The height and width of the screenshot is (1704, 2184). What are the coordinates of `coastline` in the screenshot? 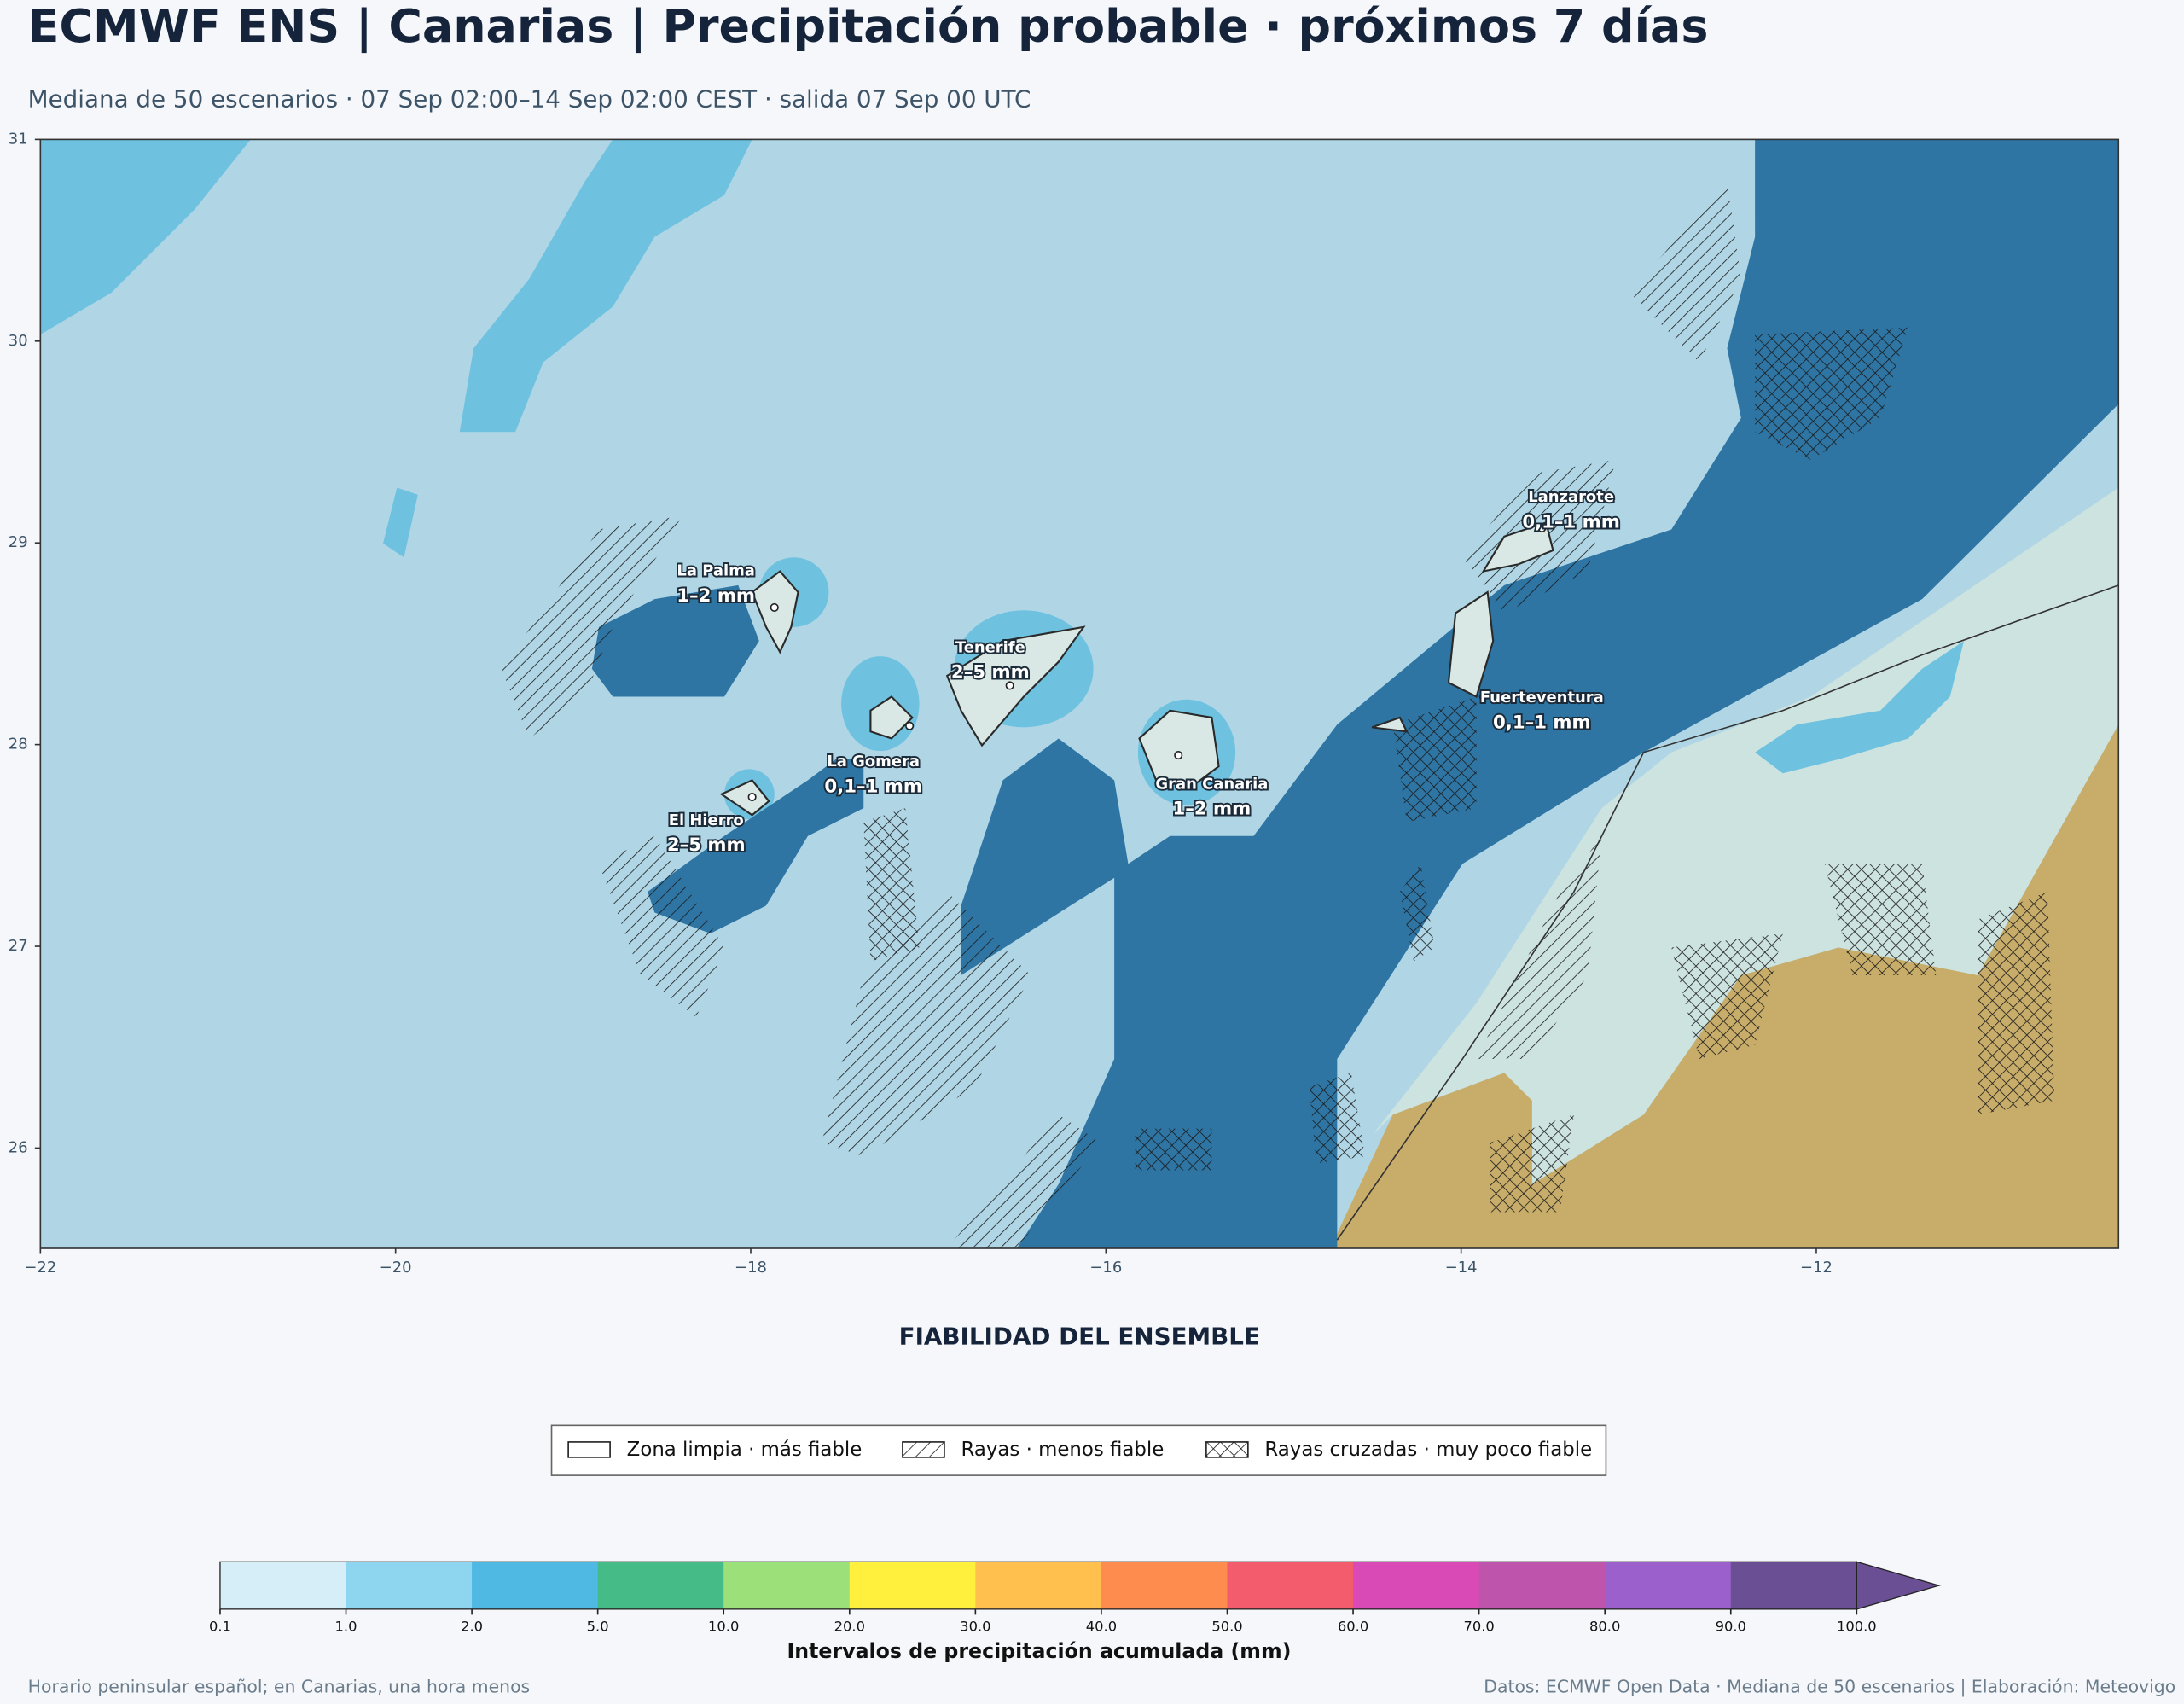 It's located at (1728, 912).